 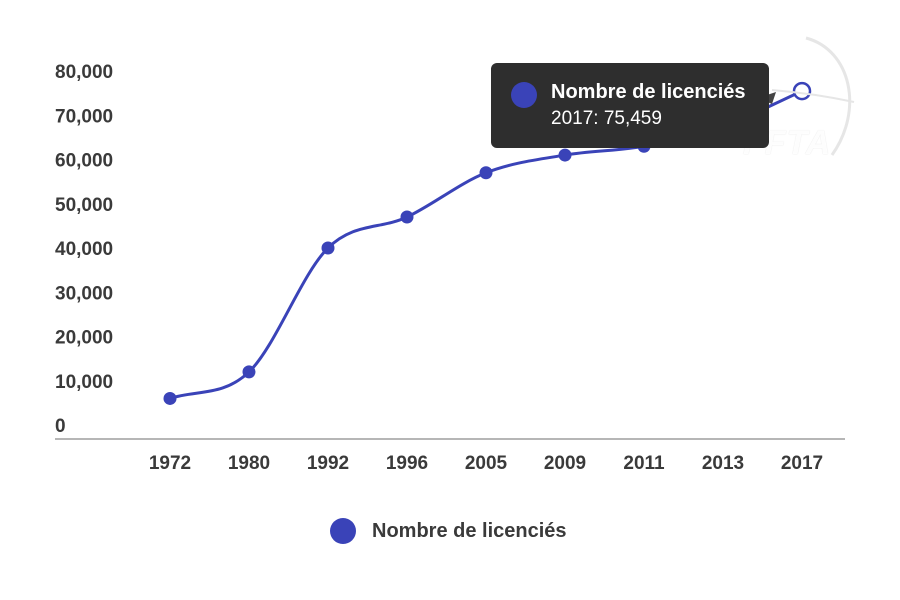 I want to click on y-tick-label: 50,000, so click(x=84, y=205).